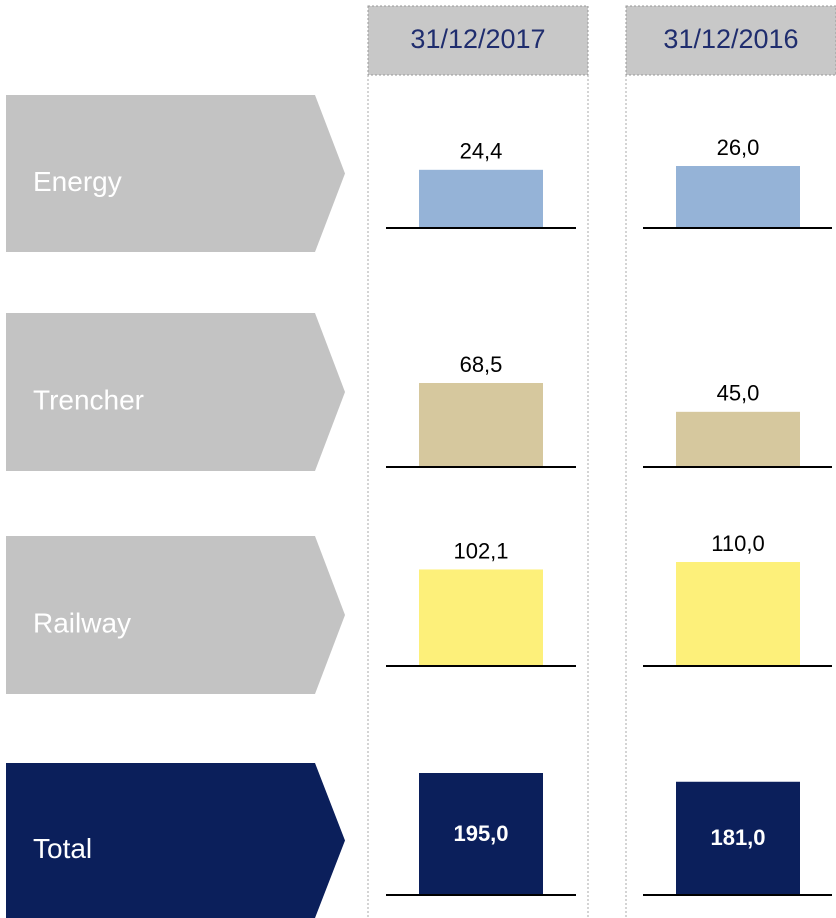 Image resolution: width=836 pixels, height=918 pixels. I want to click on value-label: 181,0, so click(737, 837).